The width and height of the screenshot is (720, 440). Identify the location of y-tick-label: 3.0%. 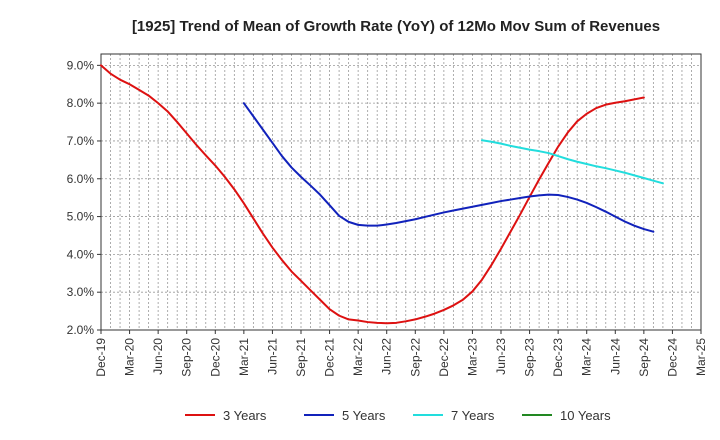
(81, 292).